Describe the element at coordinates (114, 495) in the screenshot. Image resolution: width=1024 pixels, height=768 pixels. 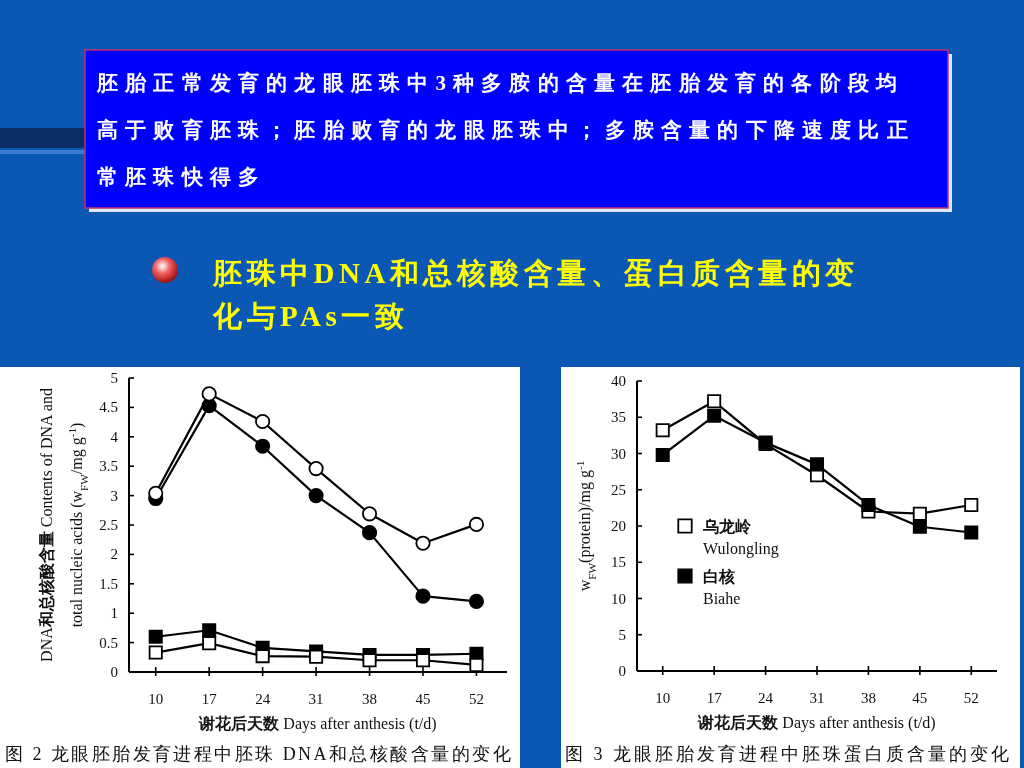
I see `y-tick-label: 3` at that location.